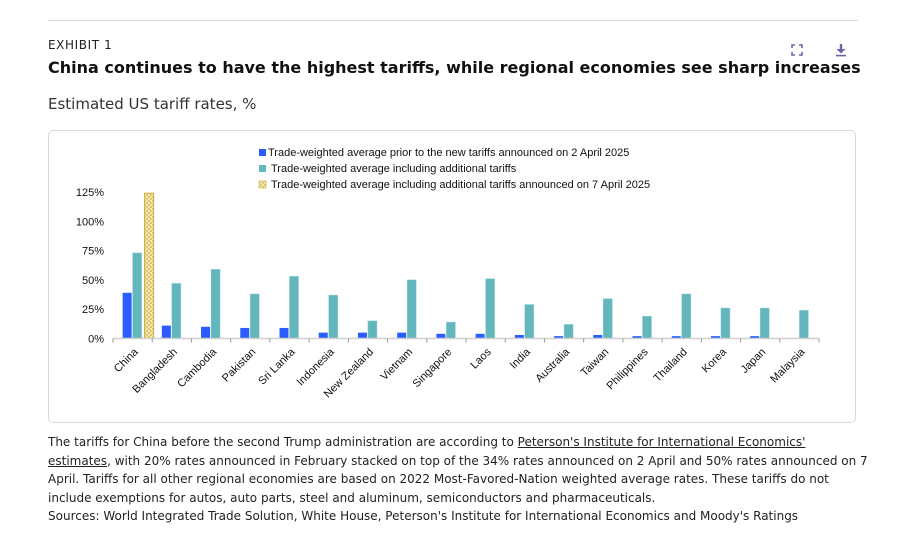 This screenshot has height=552, width=914. What do you see at coordinates (93, 252) in the screenshot?
I see `y-tick-label: 75%` at bounding box center [93, 252].